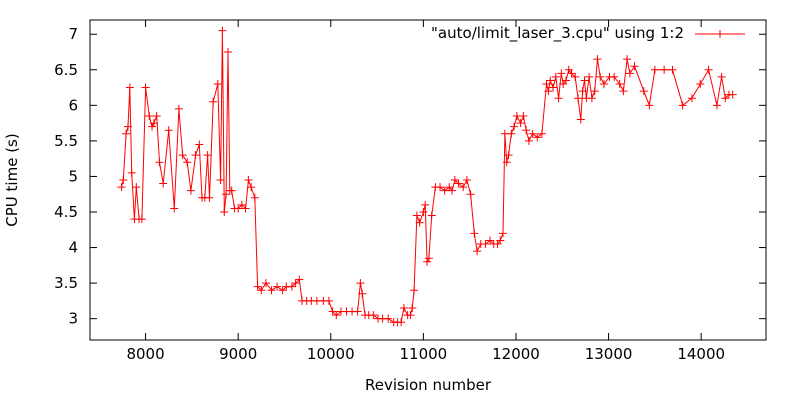 This screenshot has height=400, width=800. I want to click on y-tick-label-3: 4.5, so click(66, 212).